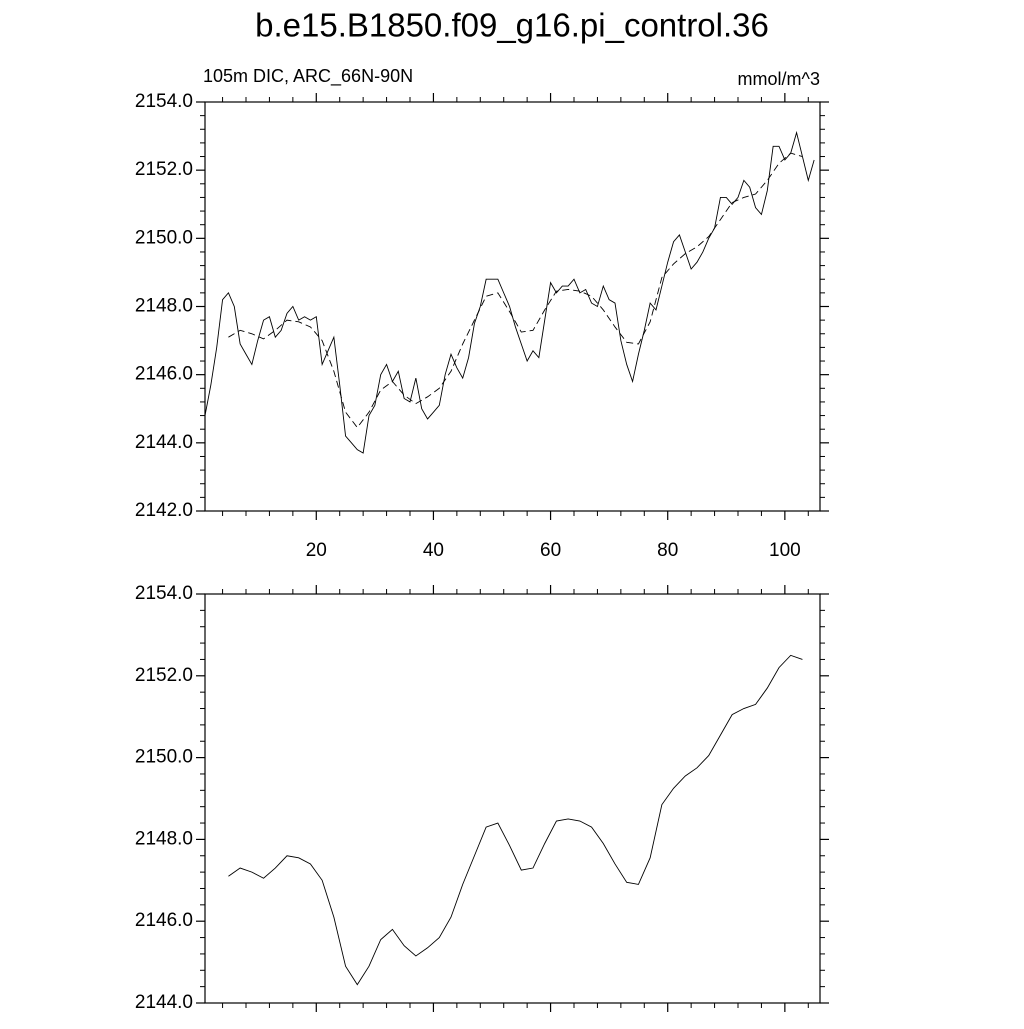 The width and height of the screenshot is (1024, 1029). Describe the element at coordinates (785, 550) in the screenshot. I see `x-tick-label: 100` at that location.